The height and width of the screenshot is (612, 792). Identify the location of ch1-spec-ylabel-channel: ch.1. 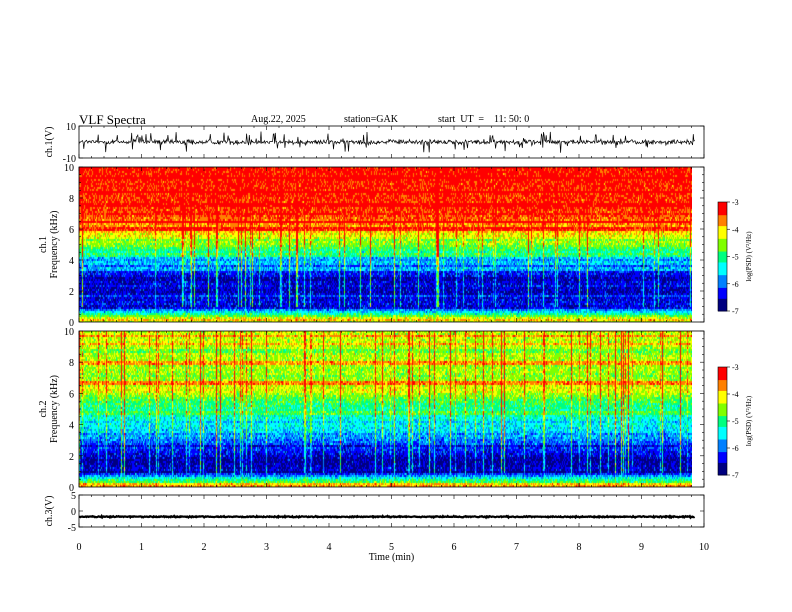
(43, 244).